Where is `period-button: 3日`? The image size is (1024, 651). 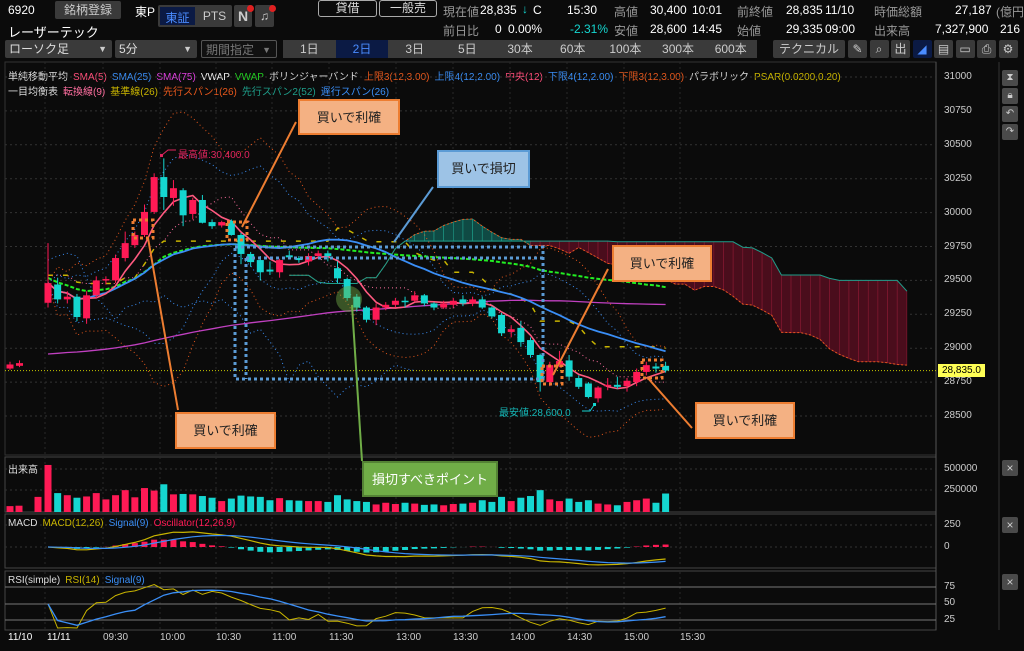 period-button: 3日 is located at coordinates (415, 49).